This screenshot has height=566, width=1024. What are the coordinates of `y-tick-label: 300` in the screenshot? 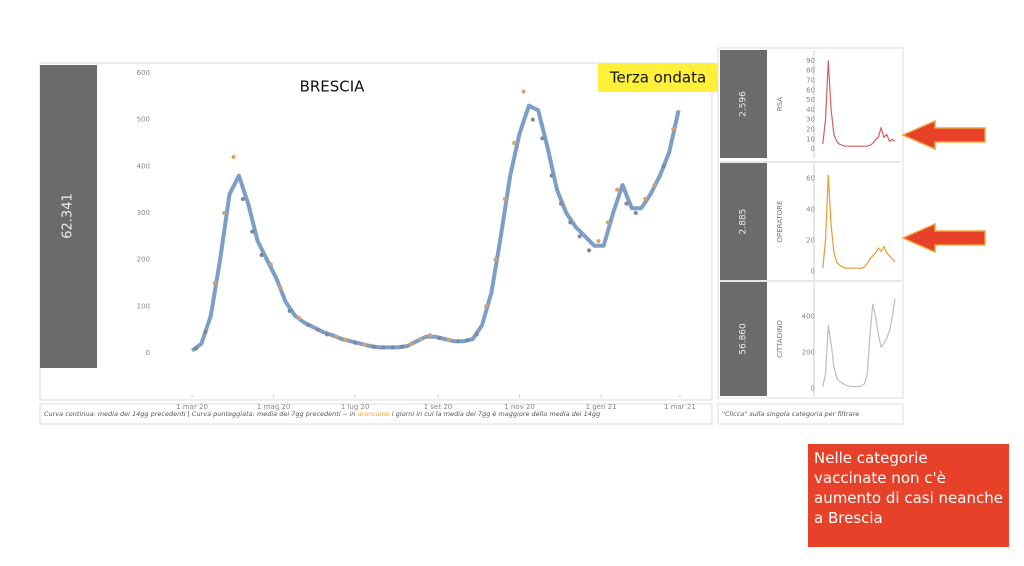 It's located at (143, 213).